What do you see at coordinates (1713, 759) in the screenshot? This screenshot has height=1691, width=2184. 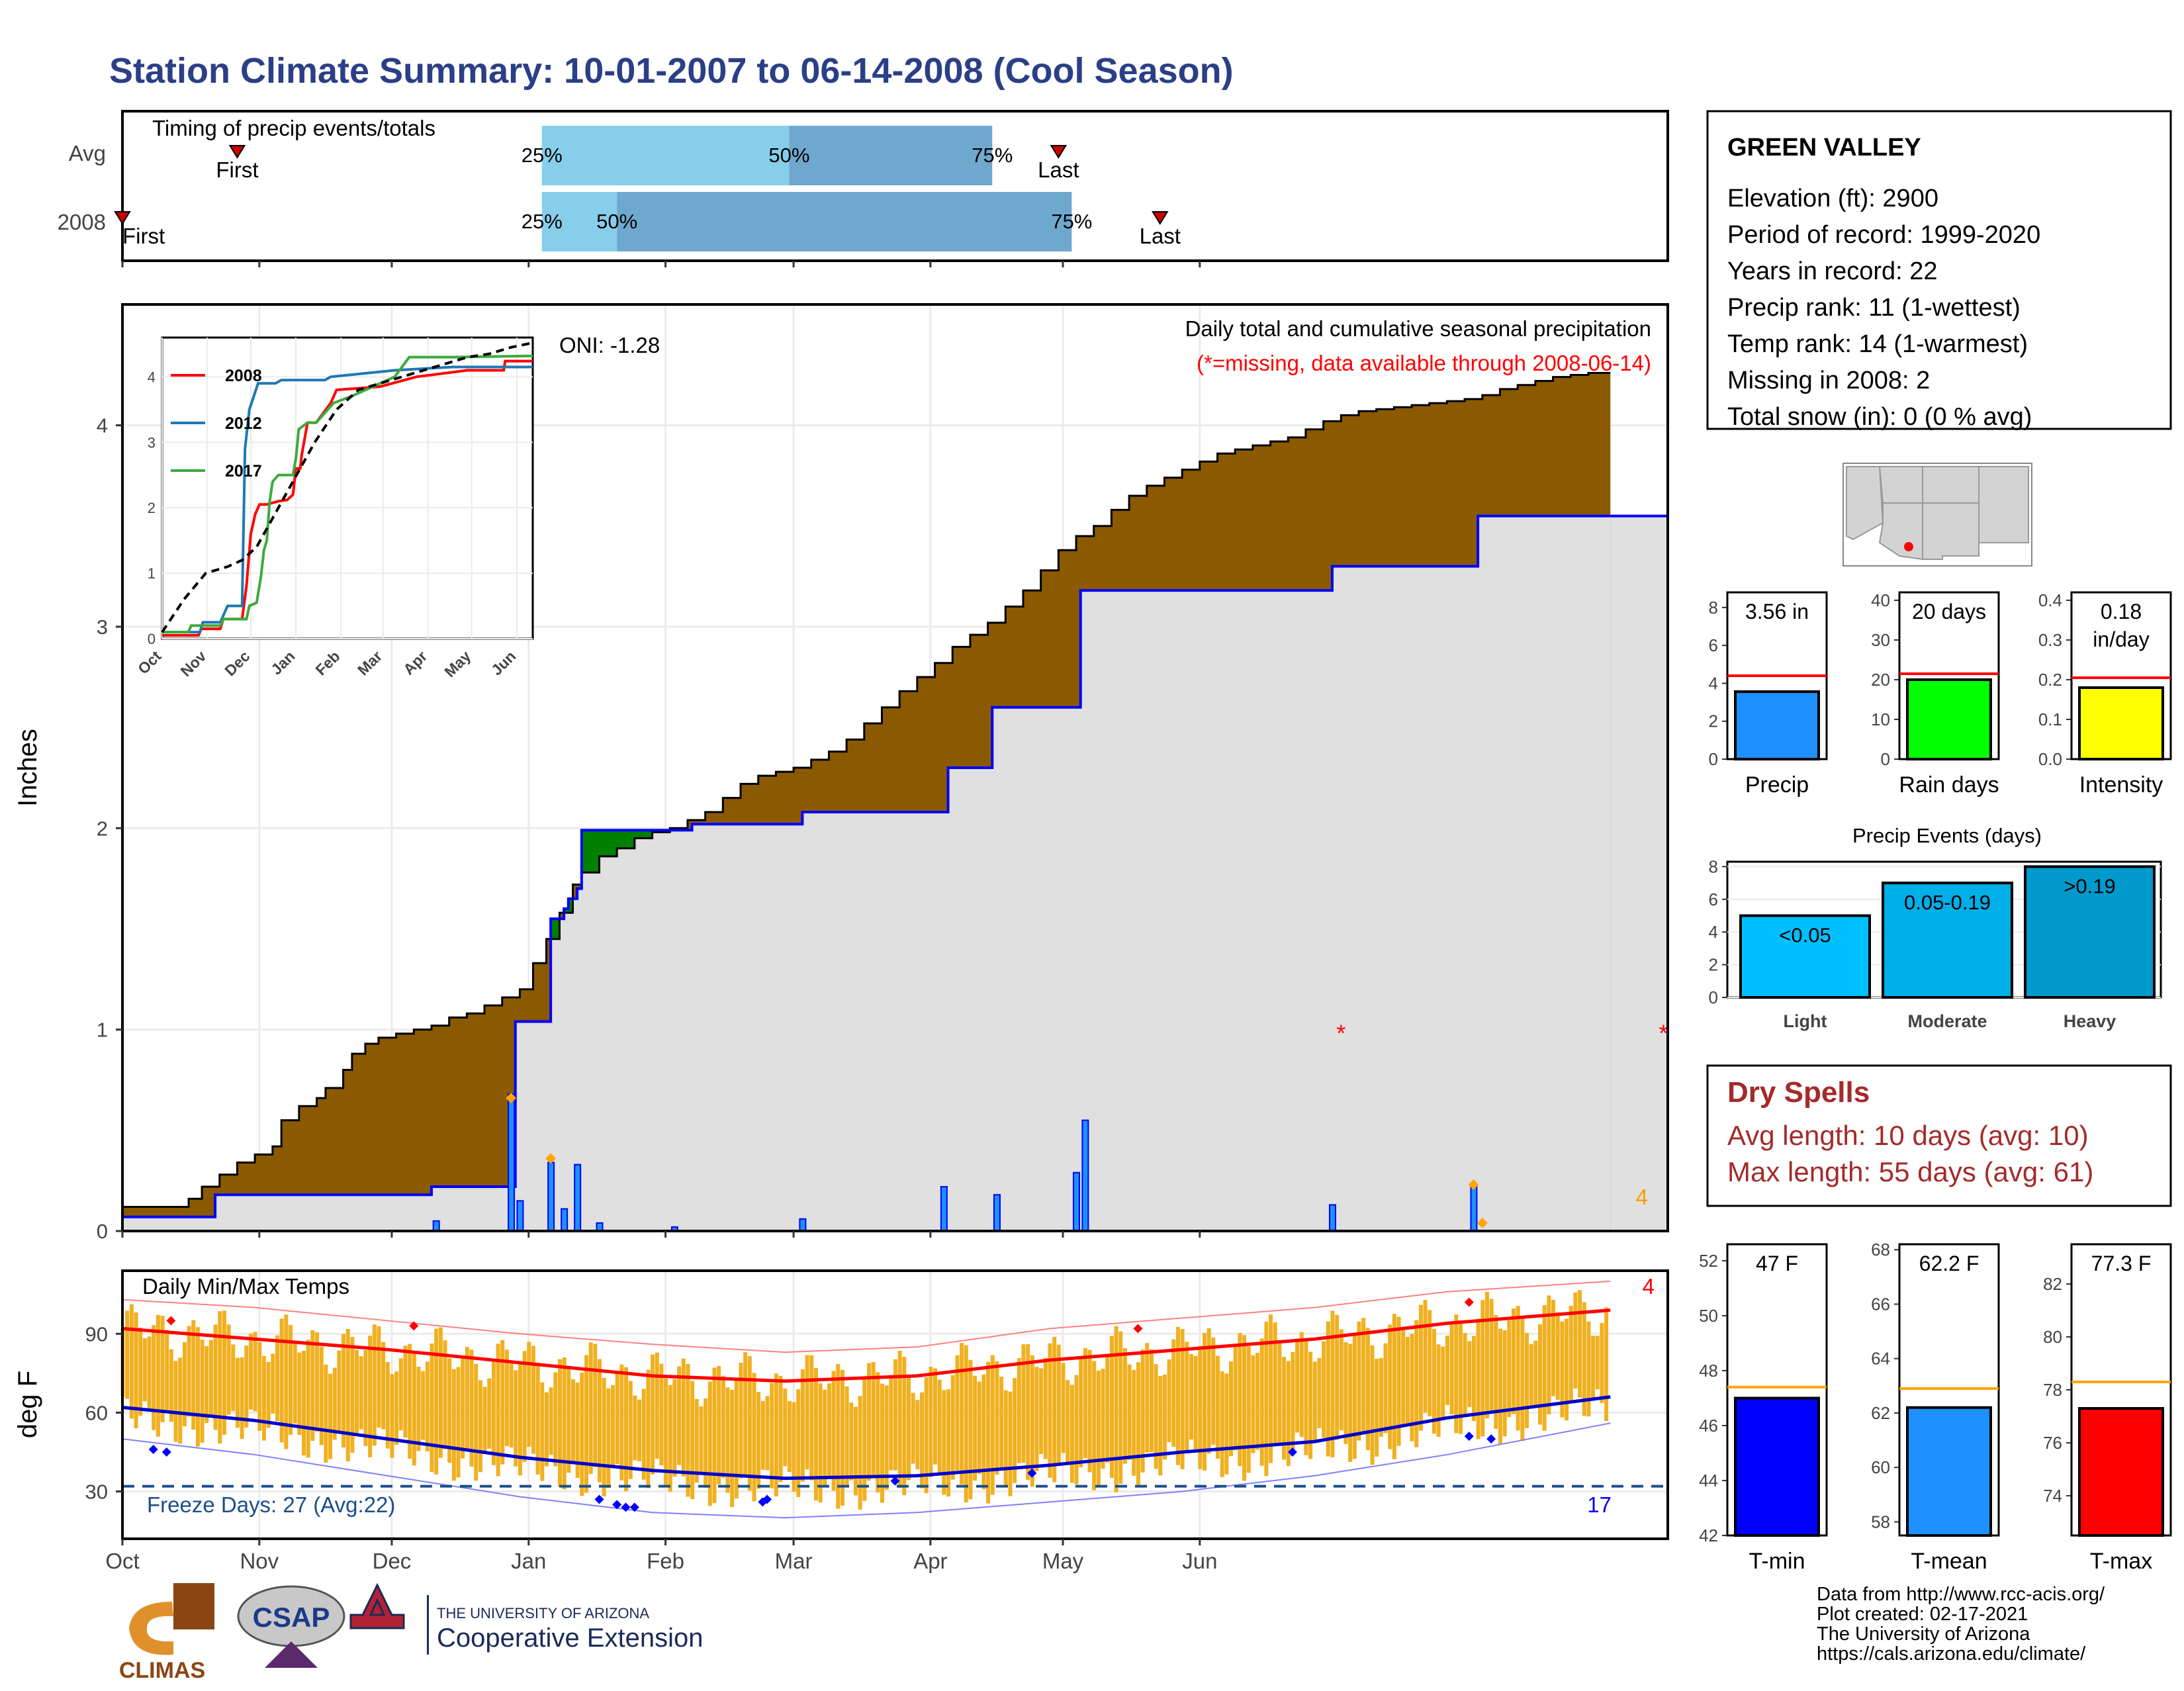 I see `mini-ytick-label: 0` at bounding box center [1713, 759].